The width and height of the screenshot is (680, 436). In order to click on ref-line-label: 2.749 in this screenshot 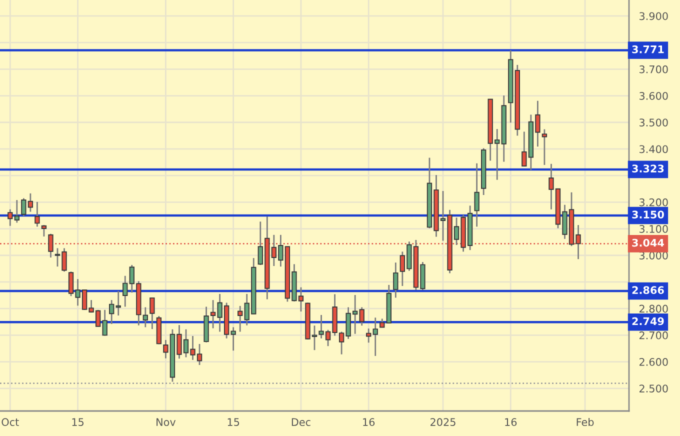, I will do `click(648, 321)`.